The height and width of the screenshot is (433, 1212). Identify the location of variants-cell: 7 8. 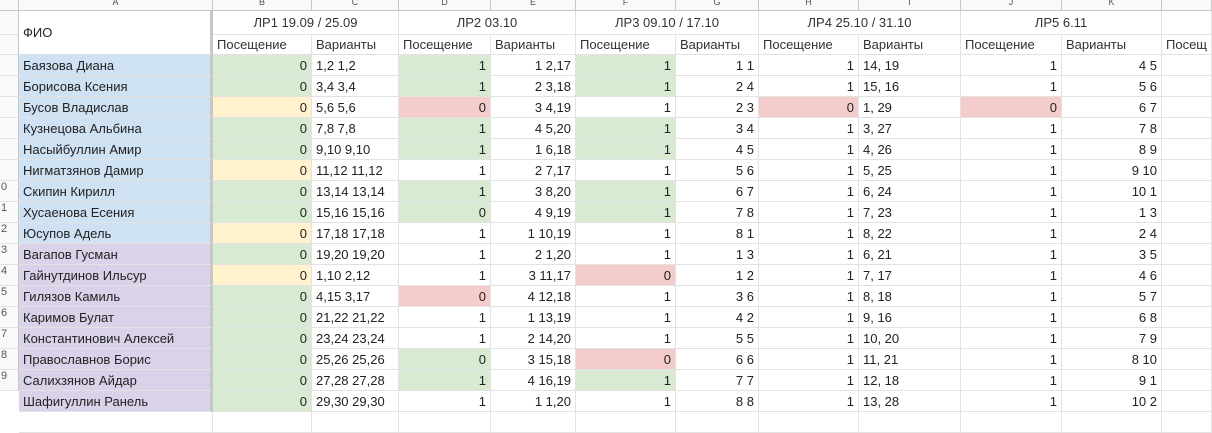
(1112, 128).